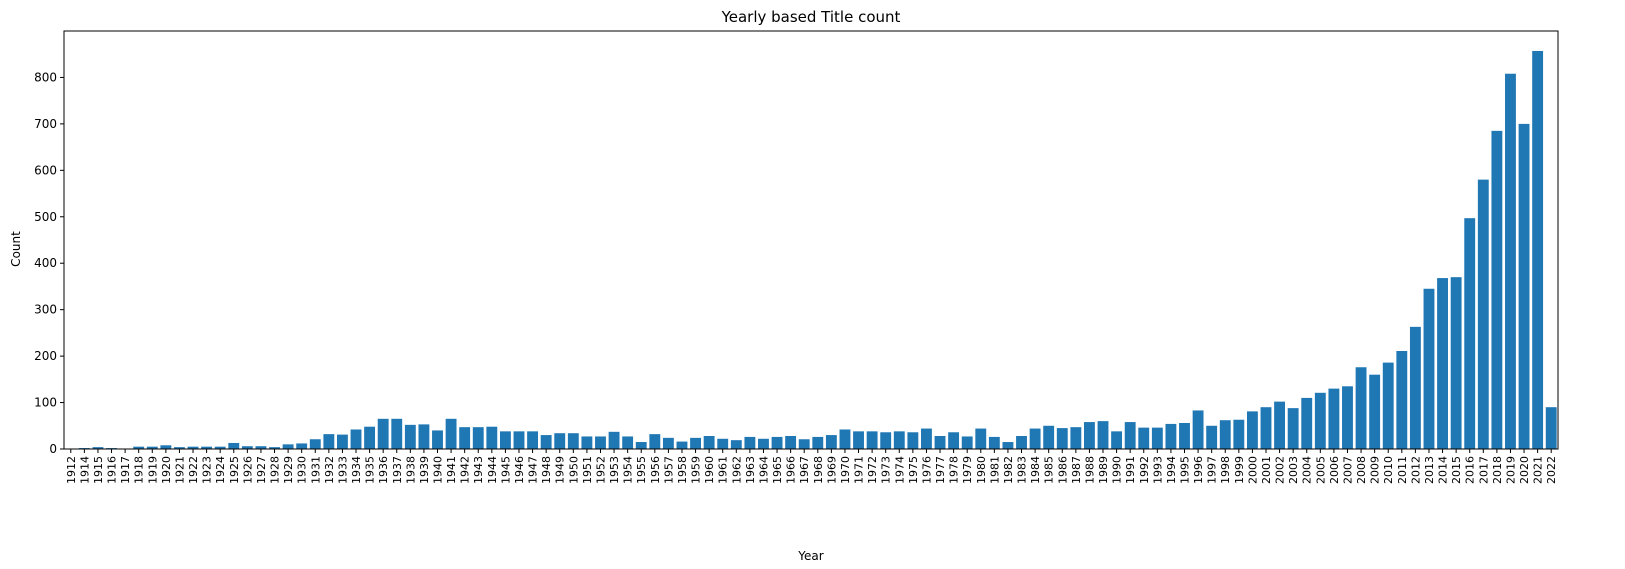  I want to click on bar-1944, so click(492, 437).